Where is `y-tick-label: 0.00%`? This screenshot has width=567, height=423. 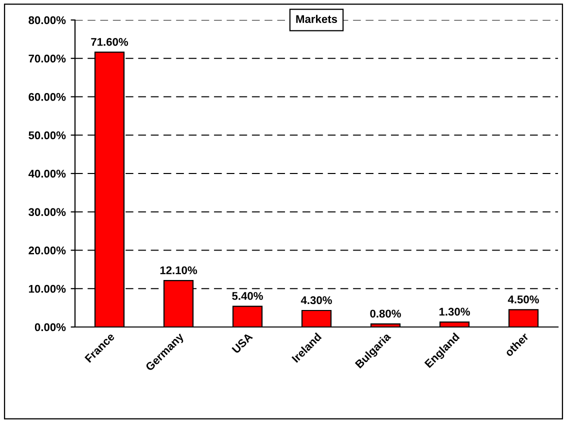
y-tick-label: 0.00% is located at coordinates (50, 327).